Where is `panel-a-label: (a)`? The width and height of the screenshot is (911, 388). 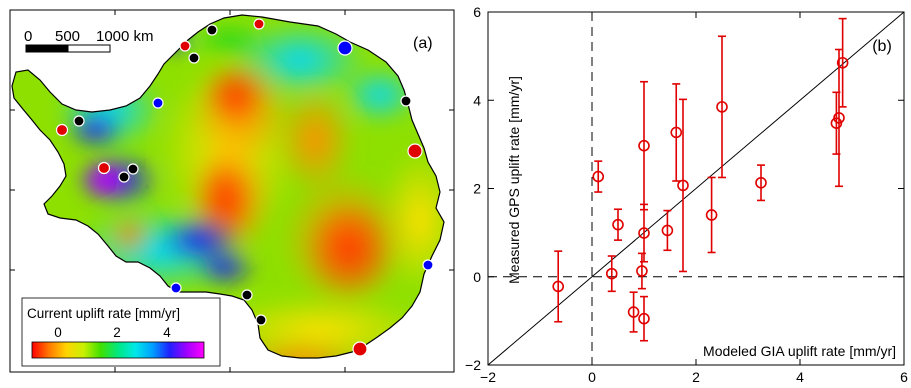 panel-a-label: (a) is located at coordinates (423, 43).